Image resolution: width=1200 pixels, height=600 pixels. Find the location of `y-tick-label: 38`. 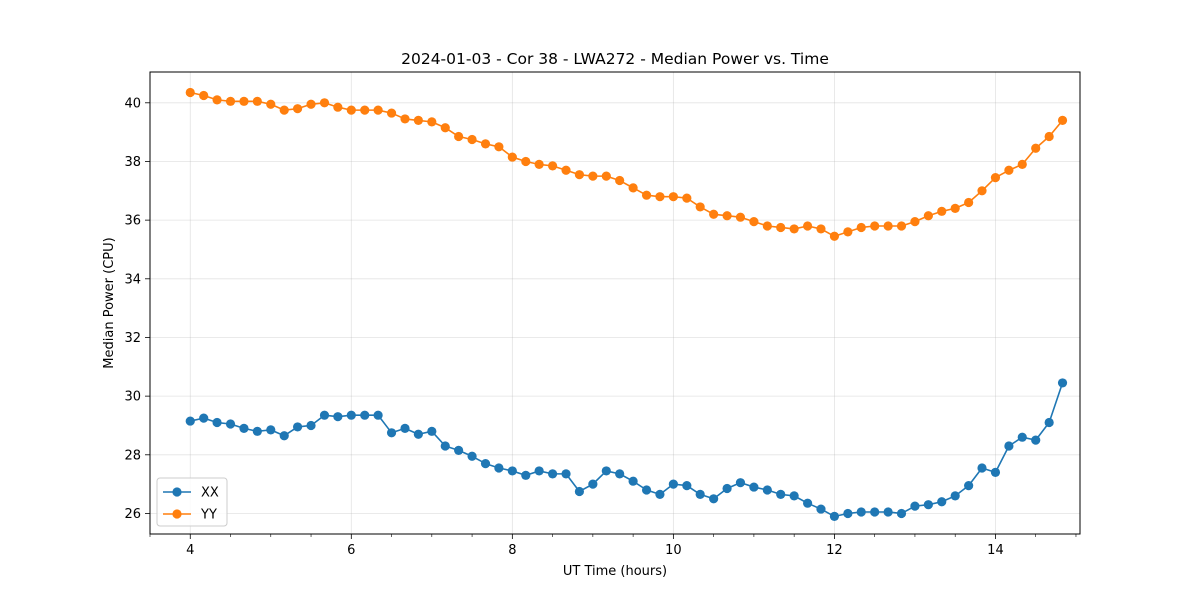

y-tick-label: 38 is located at coordinates (132, 162).